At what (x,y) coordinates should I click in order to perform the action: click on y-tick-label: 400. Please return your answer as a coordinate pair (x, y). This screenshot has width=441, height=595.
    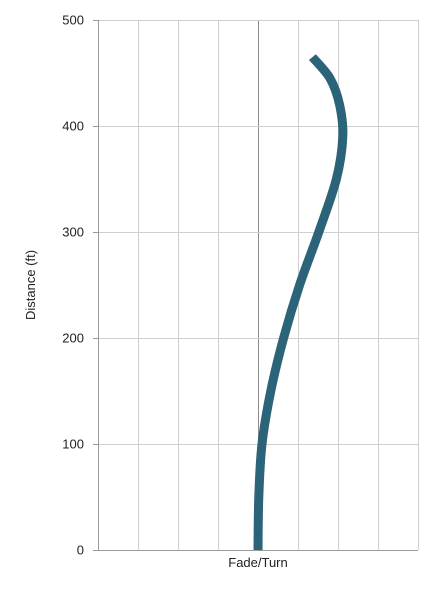
    Looking at the image, I should click on (73, 126).